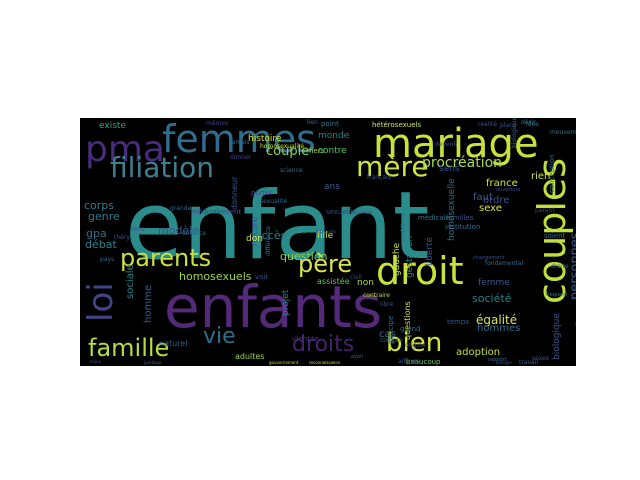  What do you see at coordinates (403, 226) in the screenshot?
I see `word-probleme: problème` at bounding box center [403, 226].